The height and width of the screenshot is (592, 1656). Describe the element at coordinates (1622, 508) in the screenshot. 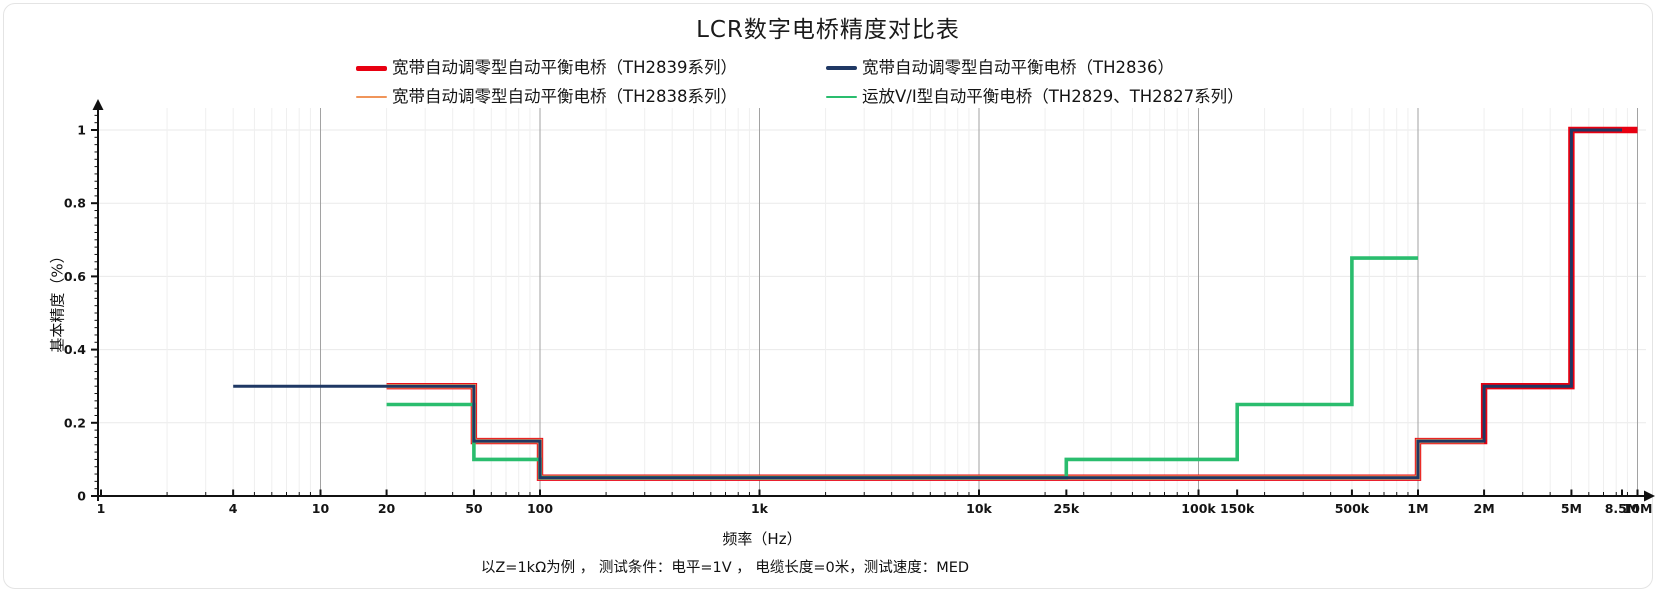

I see `x-tick-label: 8.5M` at that location.